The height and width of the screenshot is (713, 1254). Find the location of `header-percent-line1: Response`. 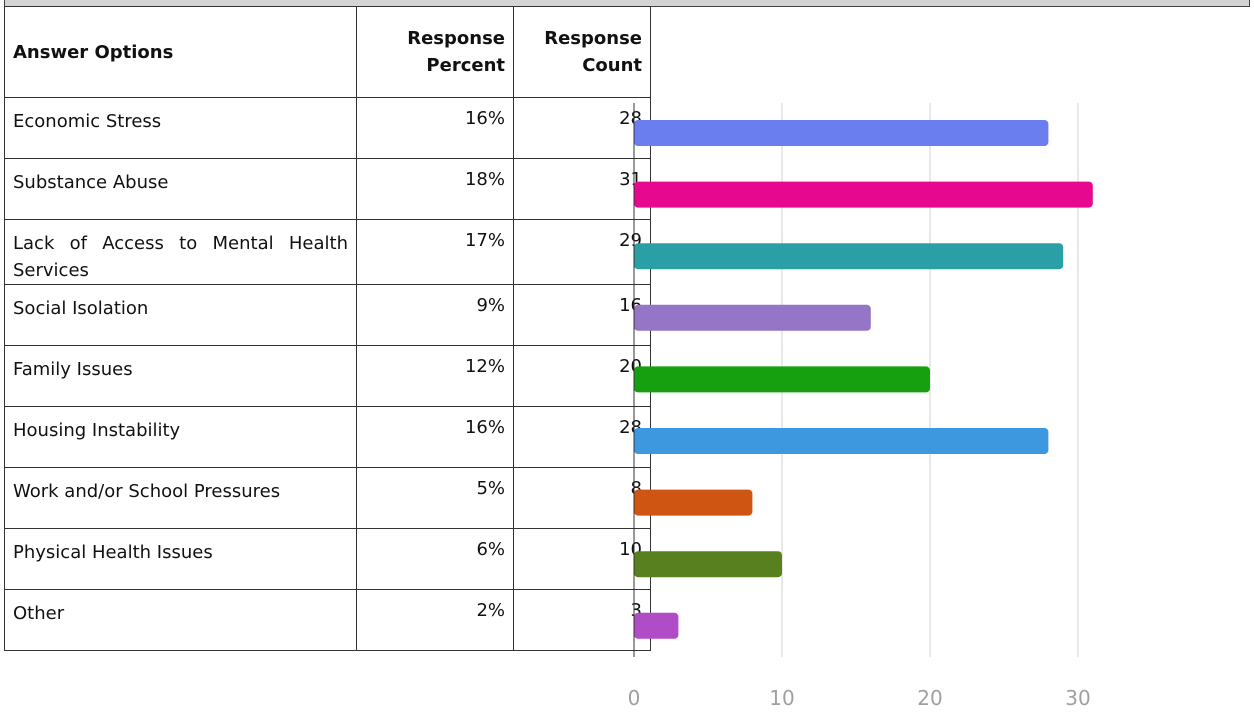

header-percent-line1: Response is located at coordinates (456, 38).